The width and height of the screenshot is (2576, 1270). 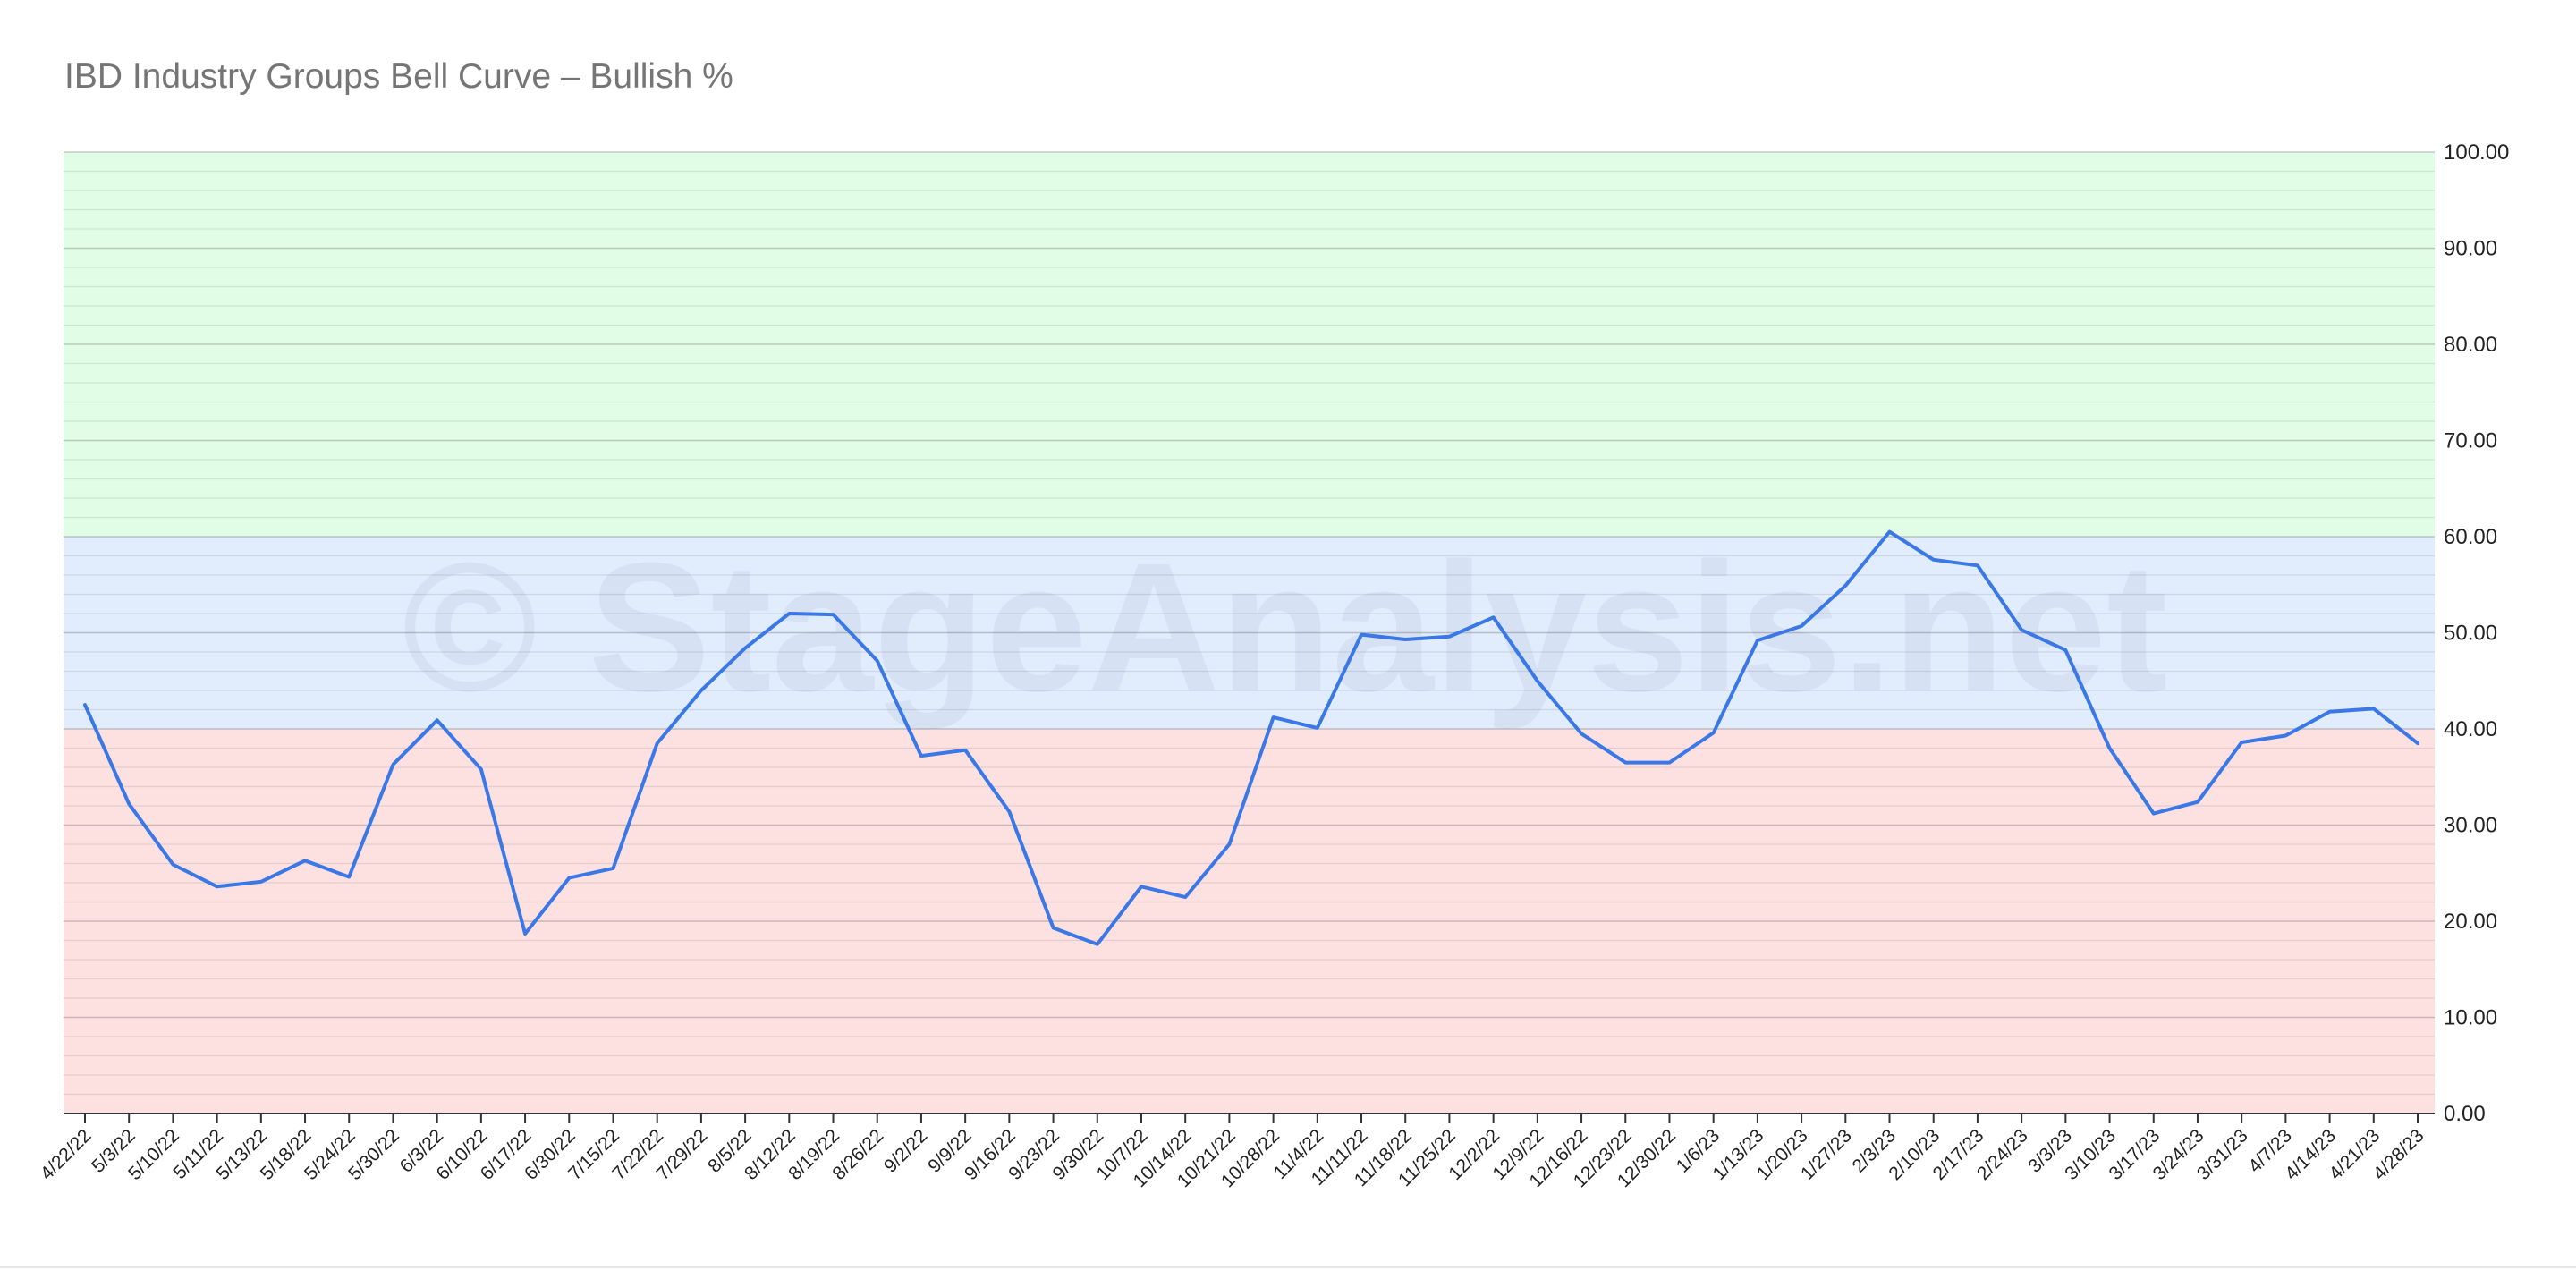 I want to click on y-tick-label: 10.00, so click(x=2470, y=1018).